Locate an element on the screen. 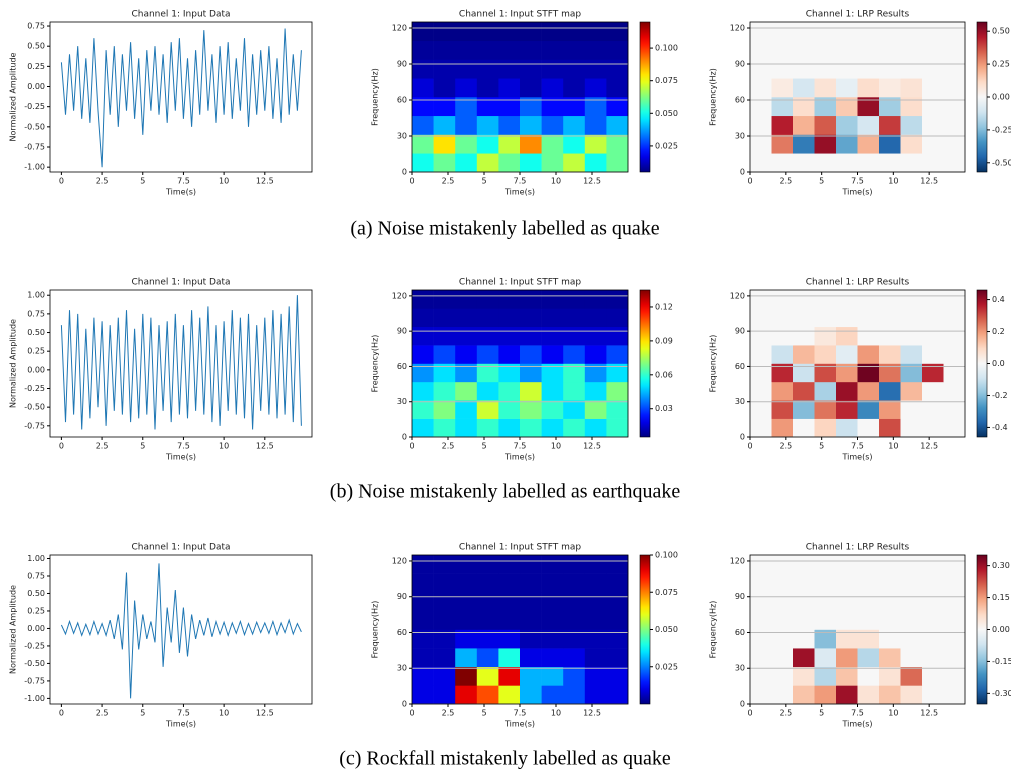  colorbar is located at coordinates (982, 363).